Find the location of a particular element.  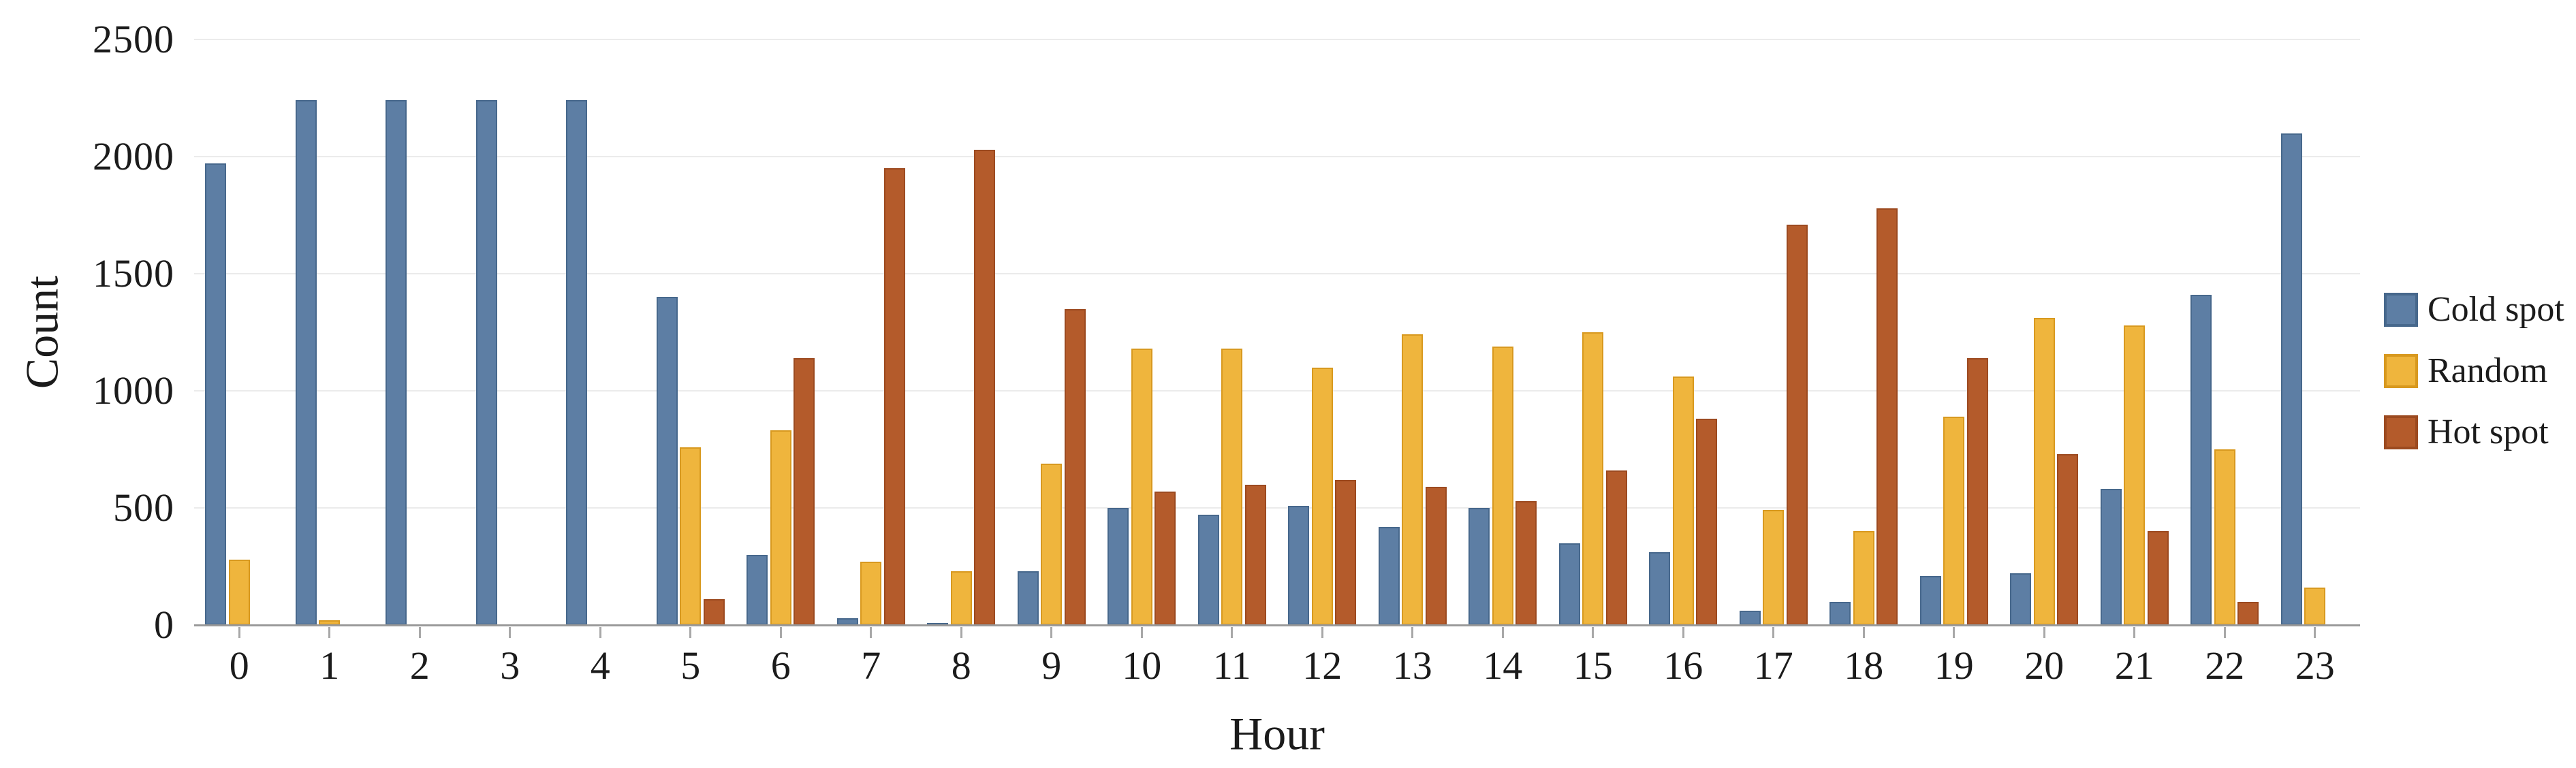

x-tick-label-15: 15 is located at coordinates (1593, 665).